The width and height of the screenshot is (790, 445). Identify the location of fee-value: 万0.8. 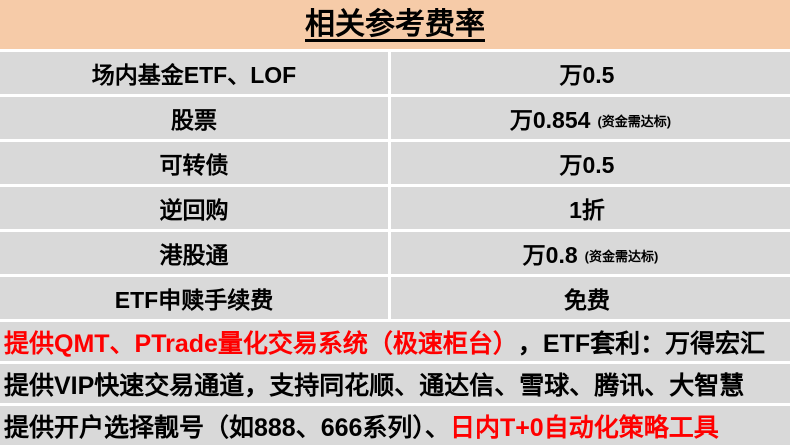
(550, 255).